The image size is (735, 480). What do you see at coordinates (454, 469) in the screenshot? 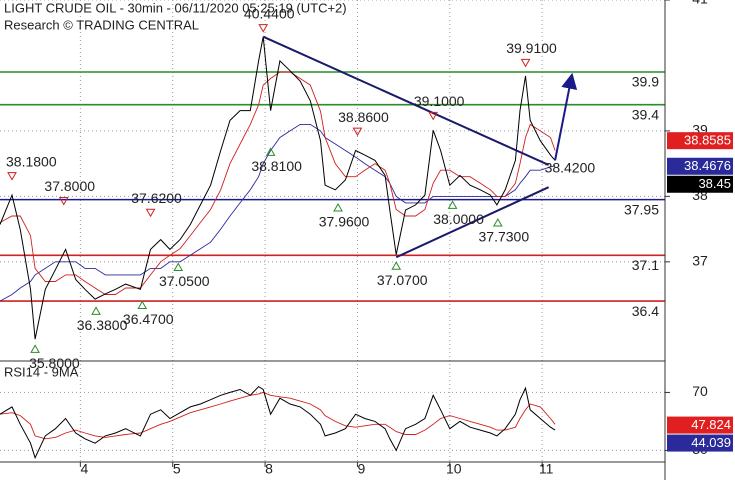
I see `x-tick-label: 10` at bounding box center [454, 469].